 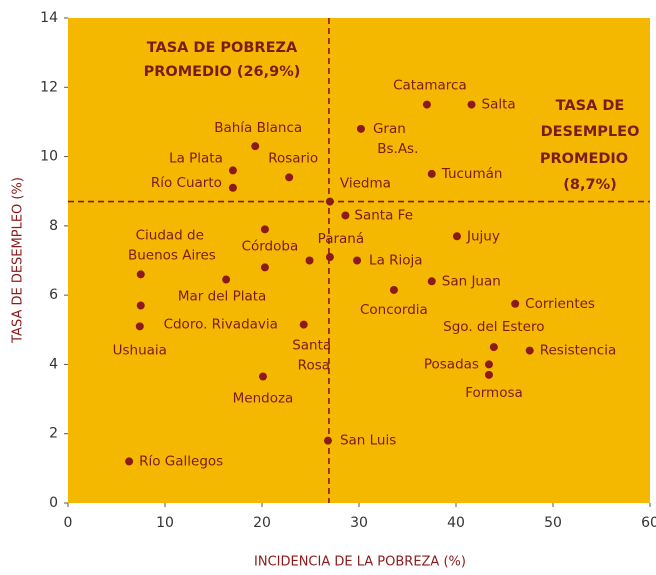 What do you see at coordinates (430, 86) in the screenshot?
I see `point-label: Catamarca` at bounding box center [430, 86].